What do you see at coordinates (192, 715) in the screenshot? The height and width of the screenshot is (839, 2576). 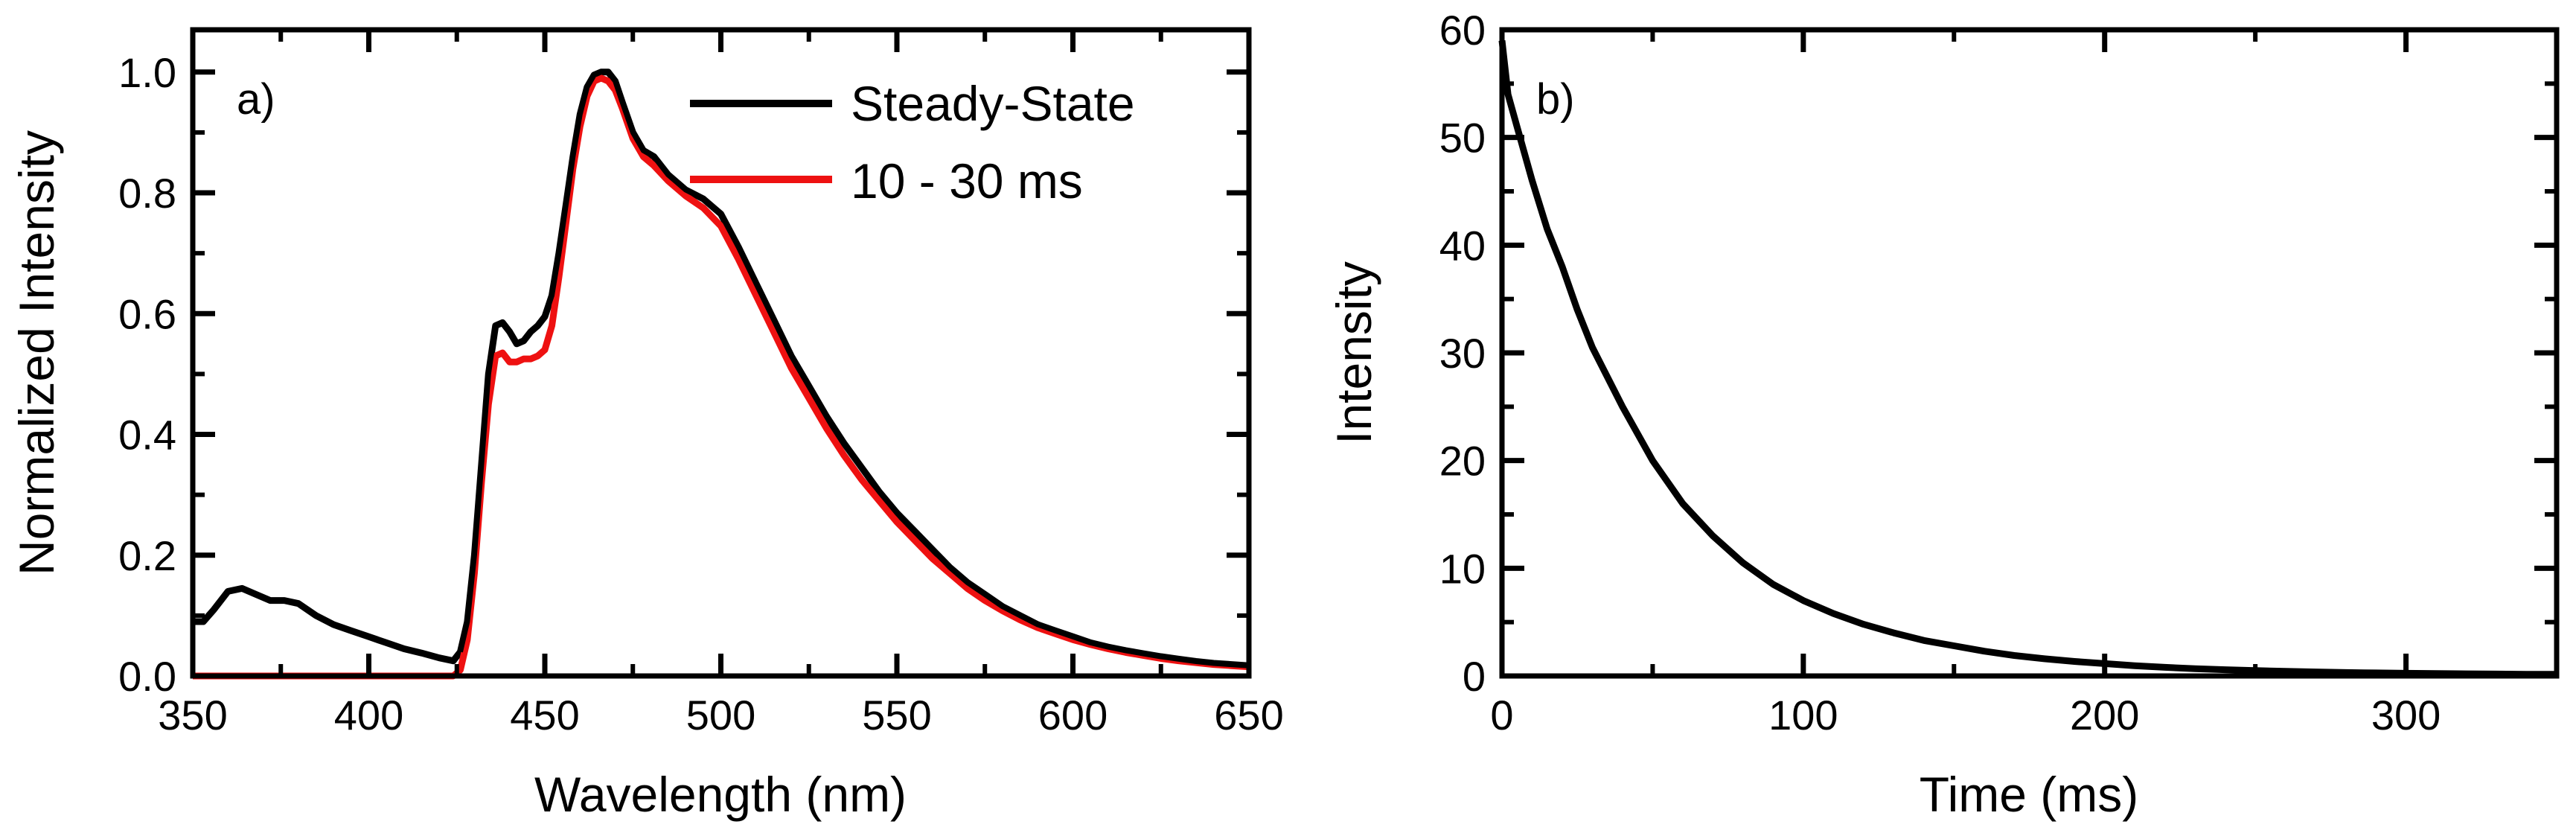 I see `panel-a-x-tick-label: 350` at bounding box center [192, 715].